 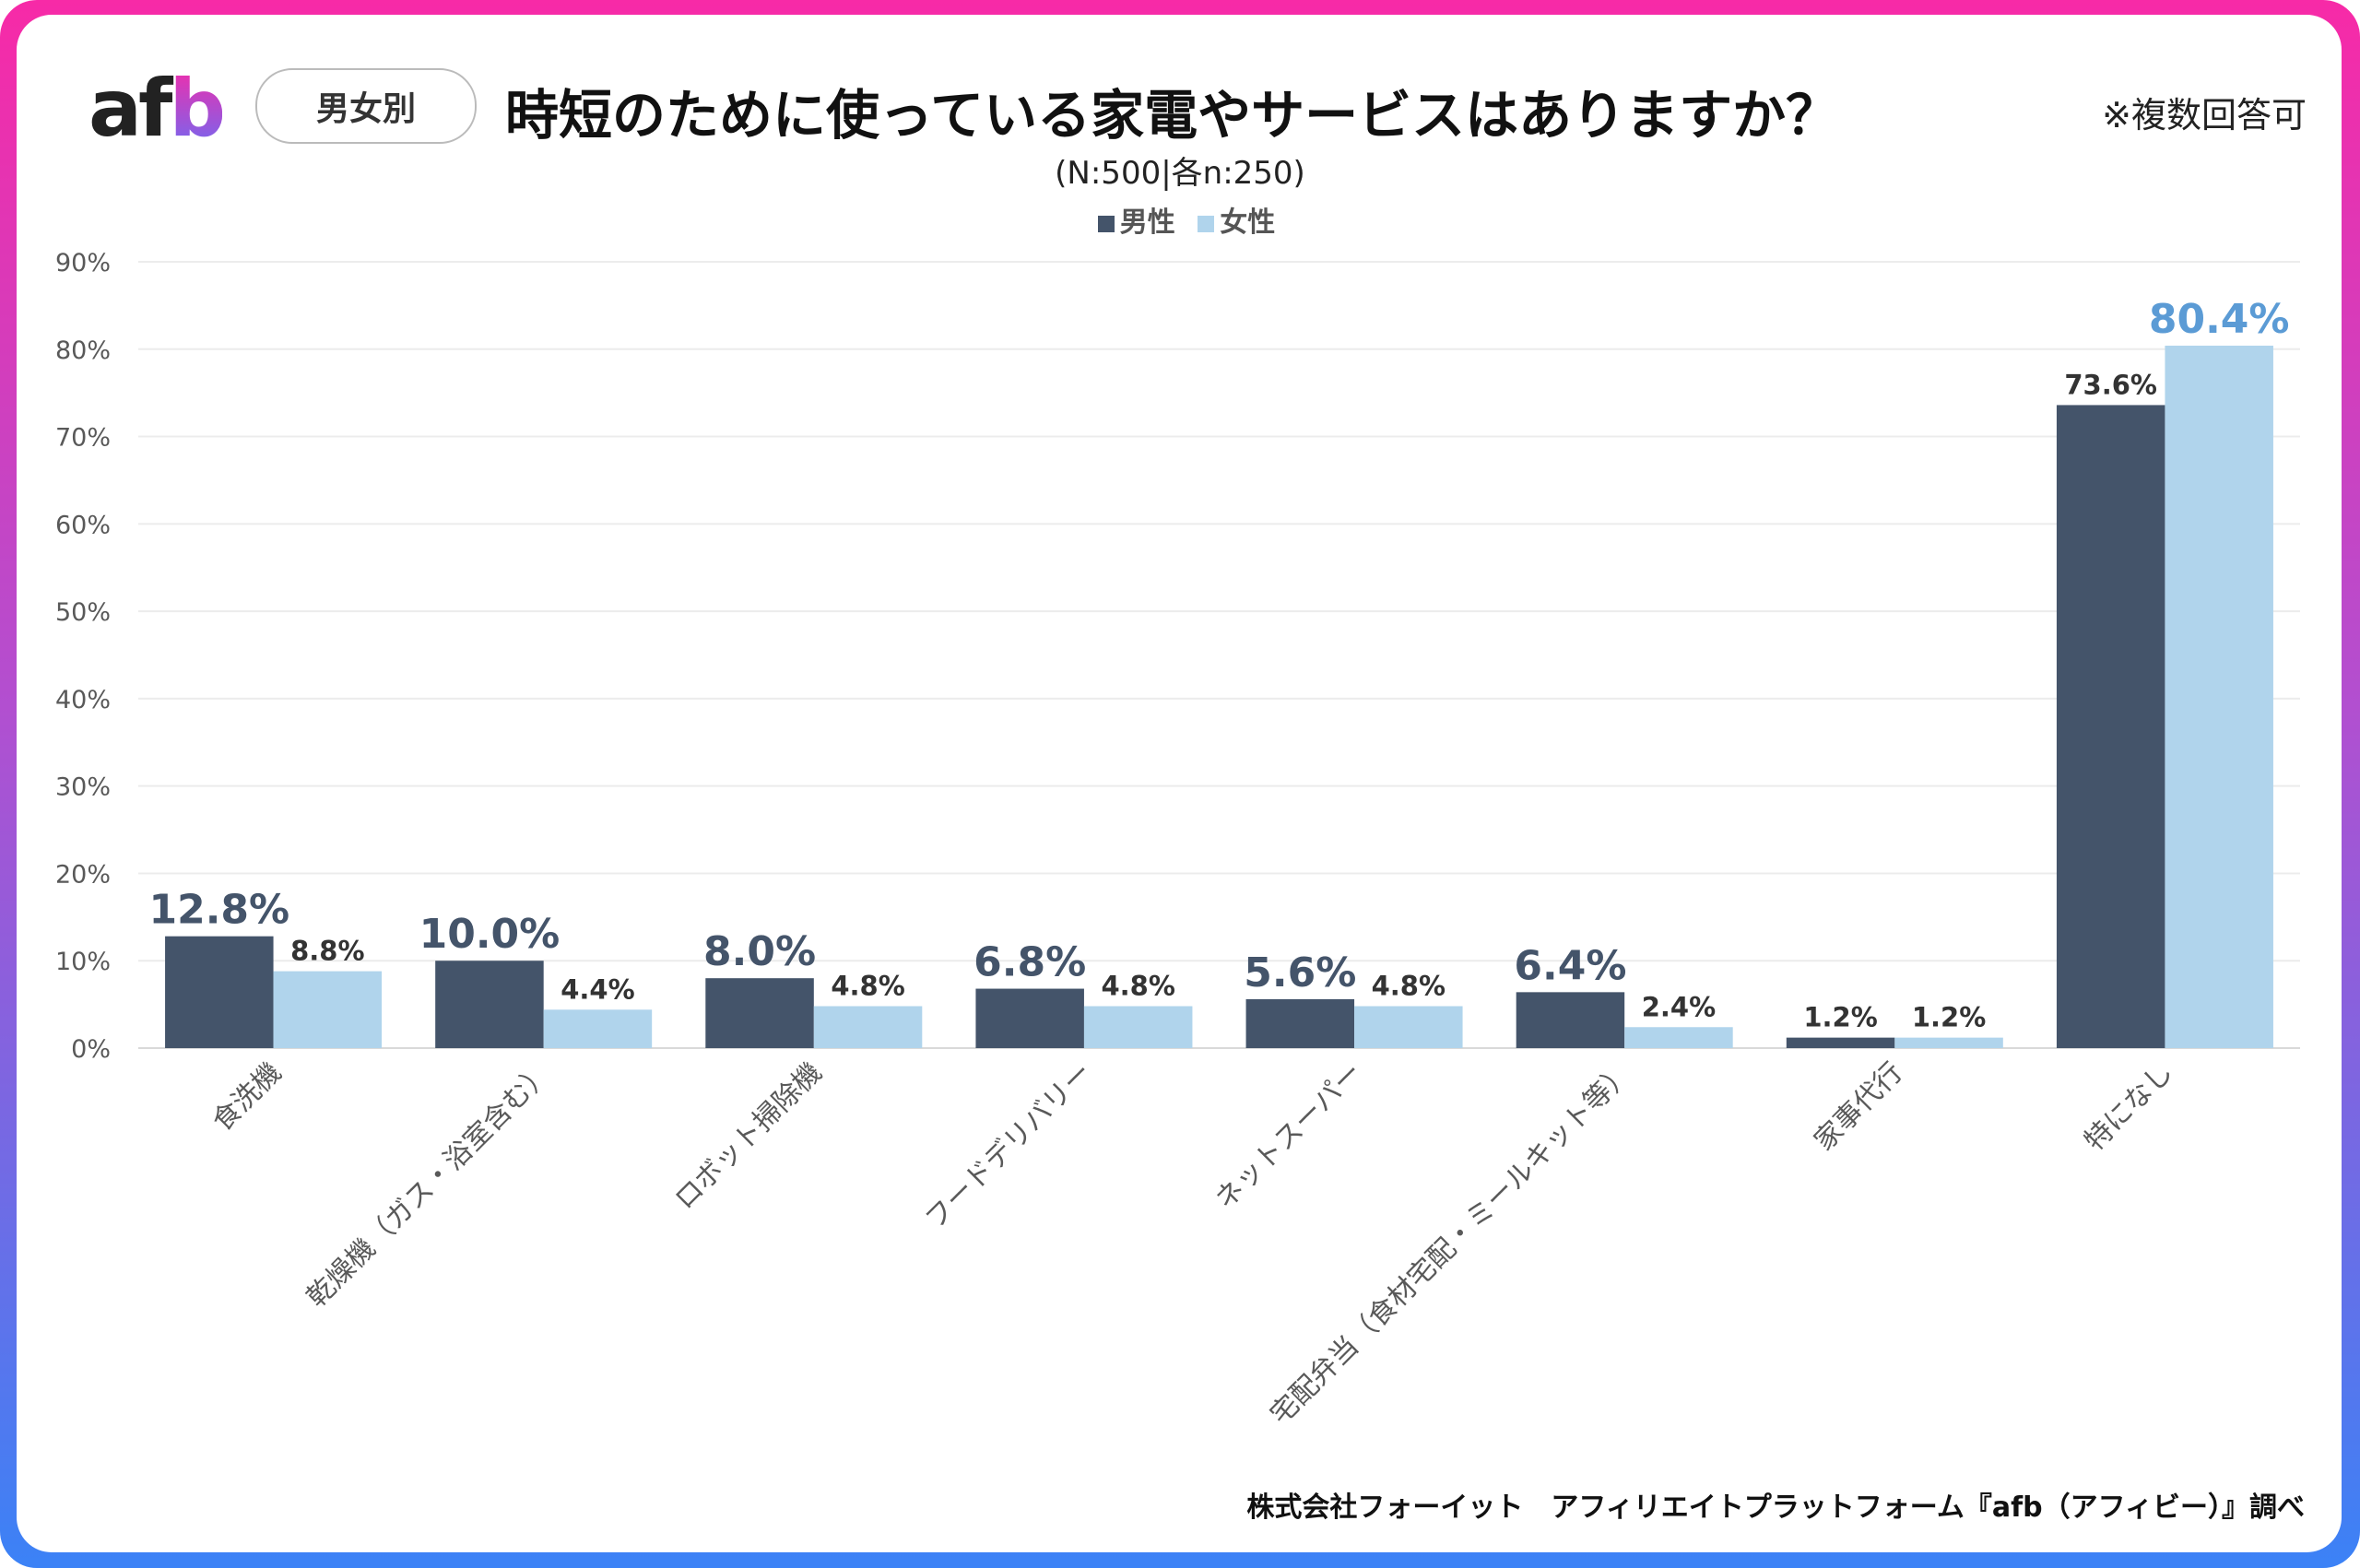 What do you see at coordinates (327, 951) in the screenshot?
I see `data-label: 8.8%` at bounding box center [327, 951].